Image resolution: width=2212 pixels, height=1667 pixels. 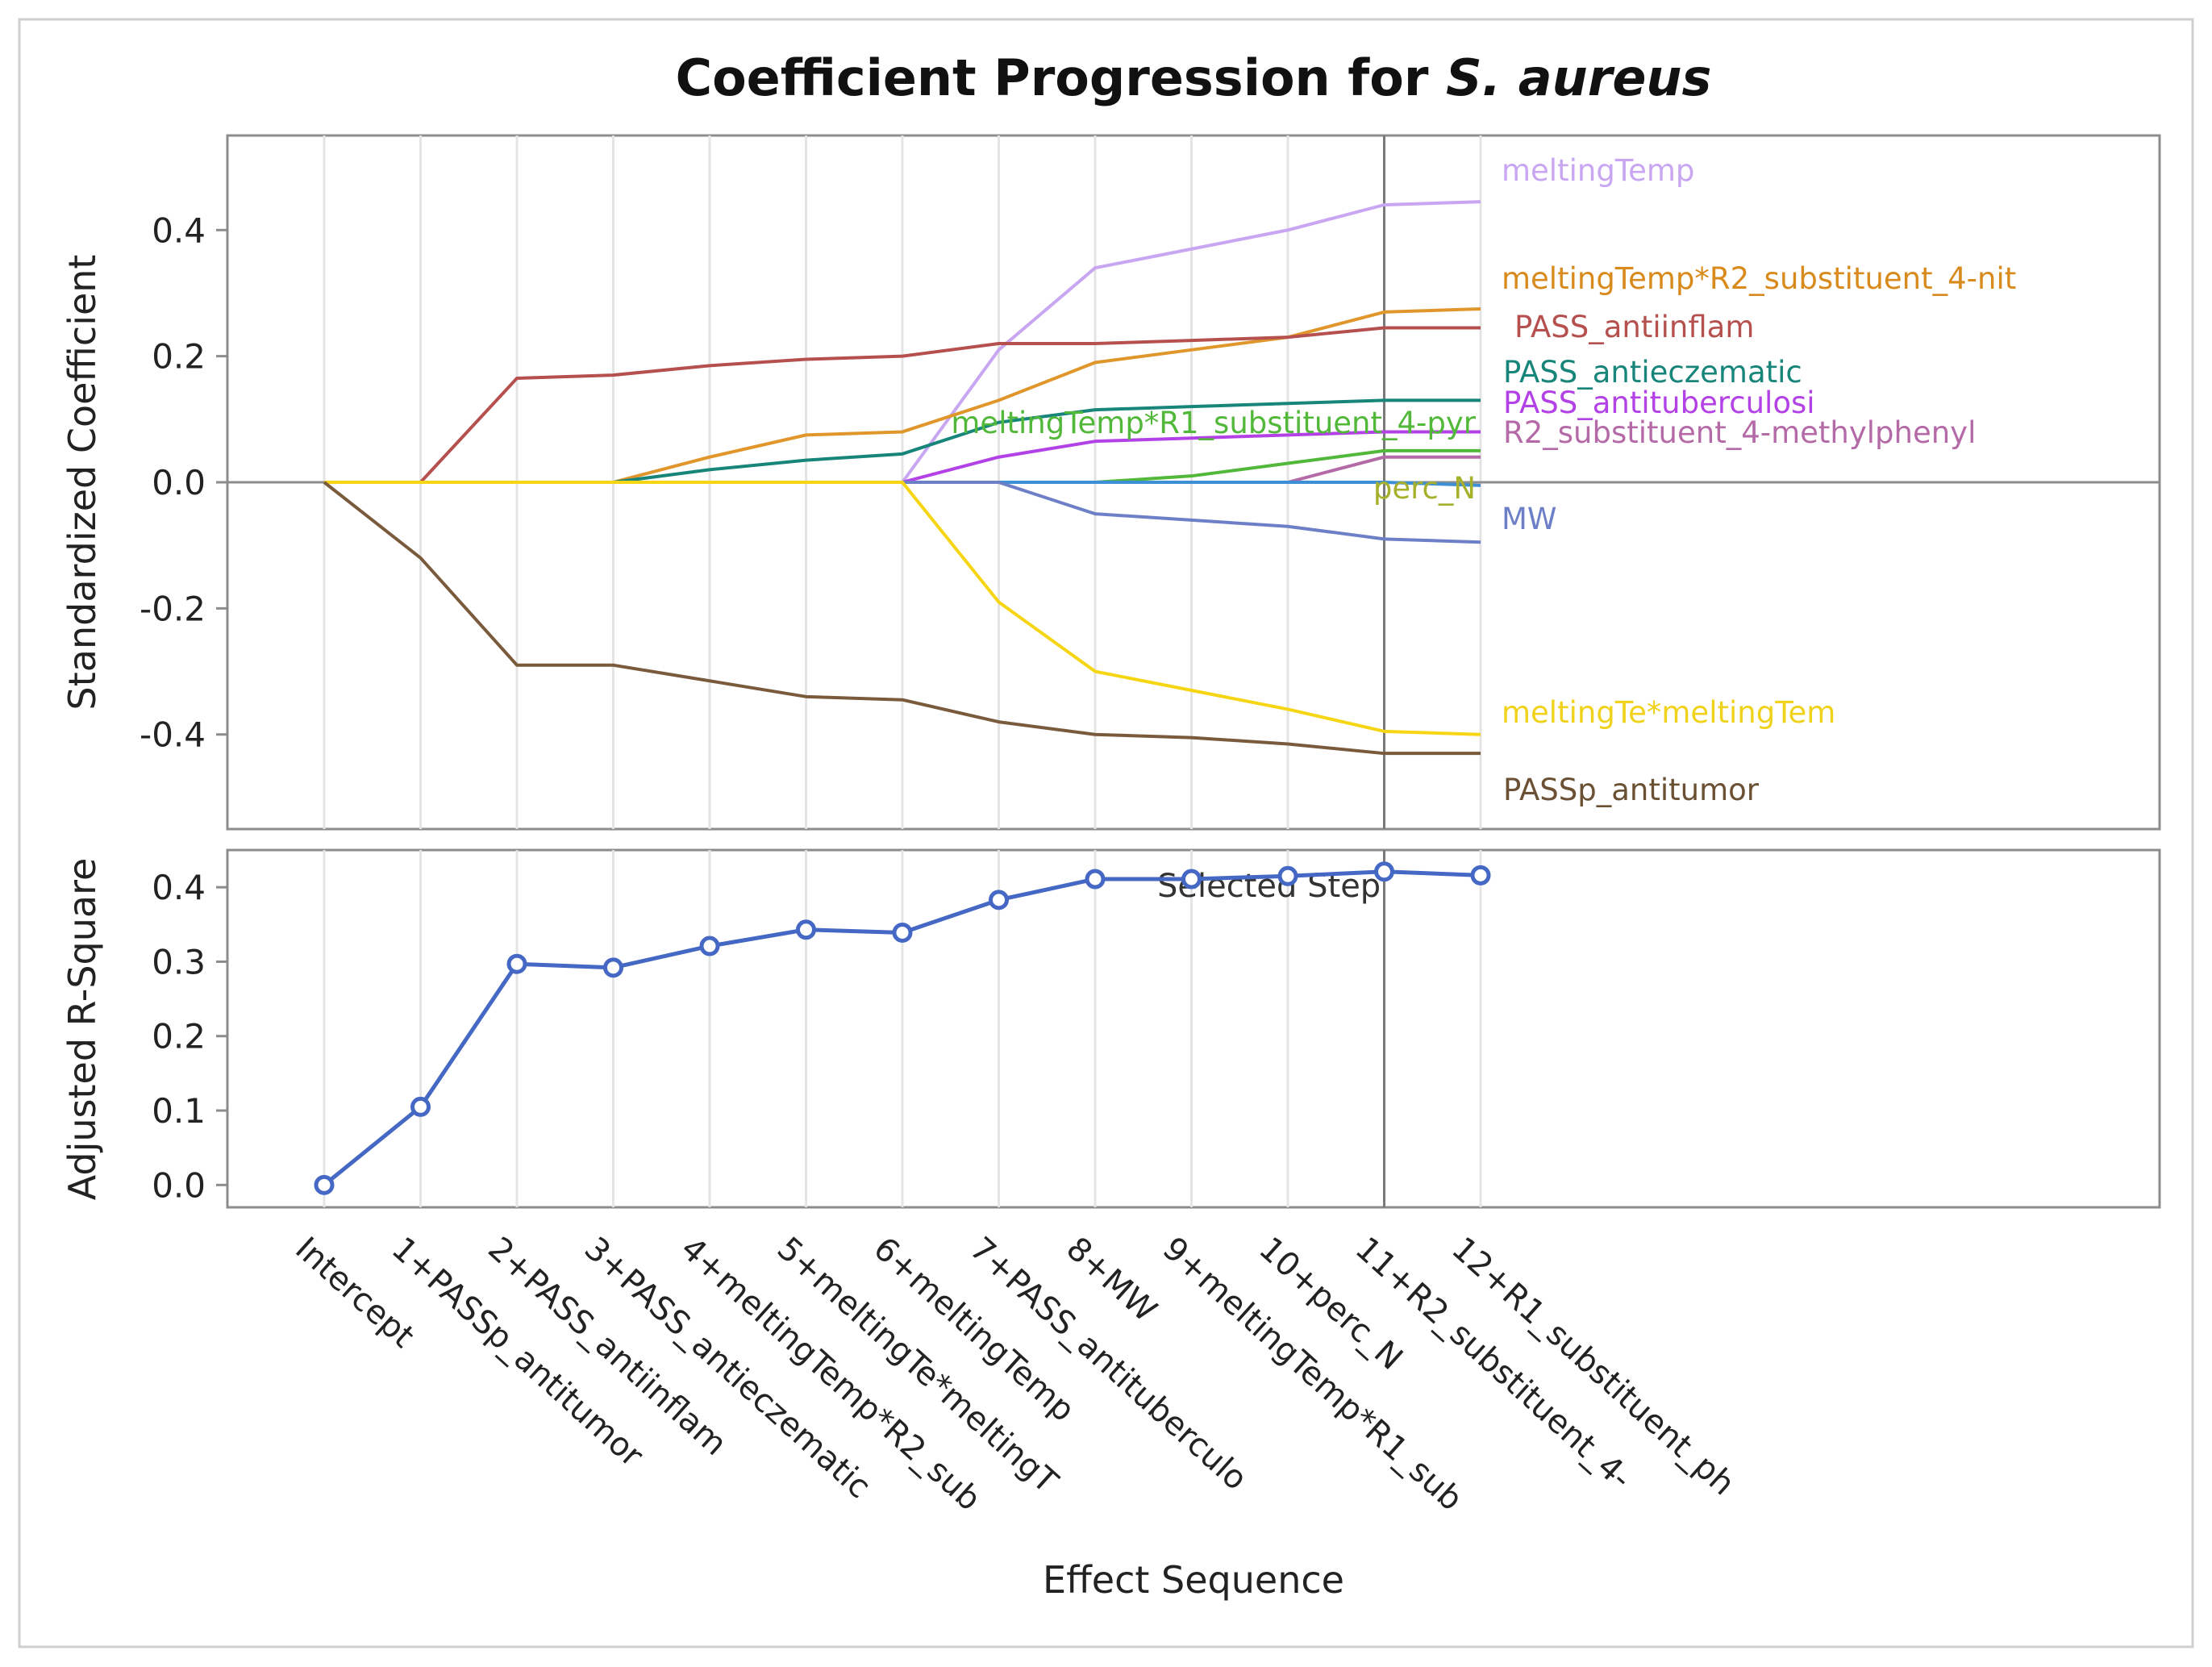 What do you see at coordinates (1194, 1580) in the screenshot?
I see `x-axis-label: Effect Sequence` at bounding box center [1194, 1580].